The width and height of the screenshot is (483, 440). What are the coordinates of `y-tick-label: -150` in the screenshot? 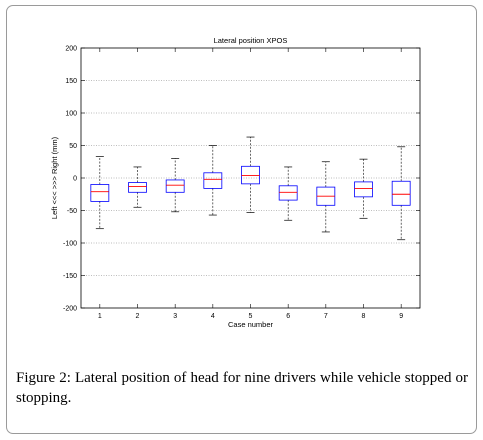 It's located at (70, 276).